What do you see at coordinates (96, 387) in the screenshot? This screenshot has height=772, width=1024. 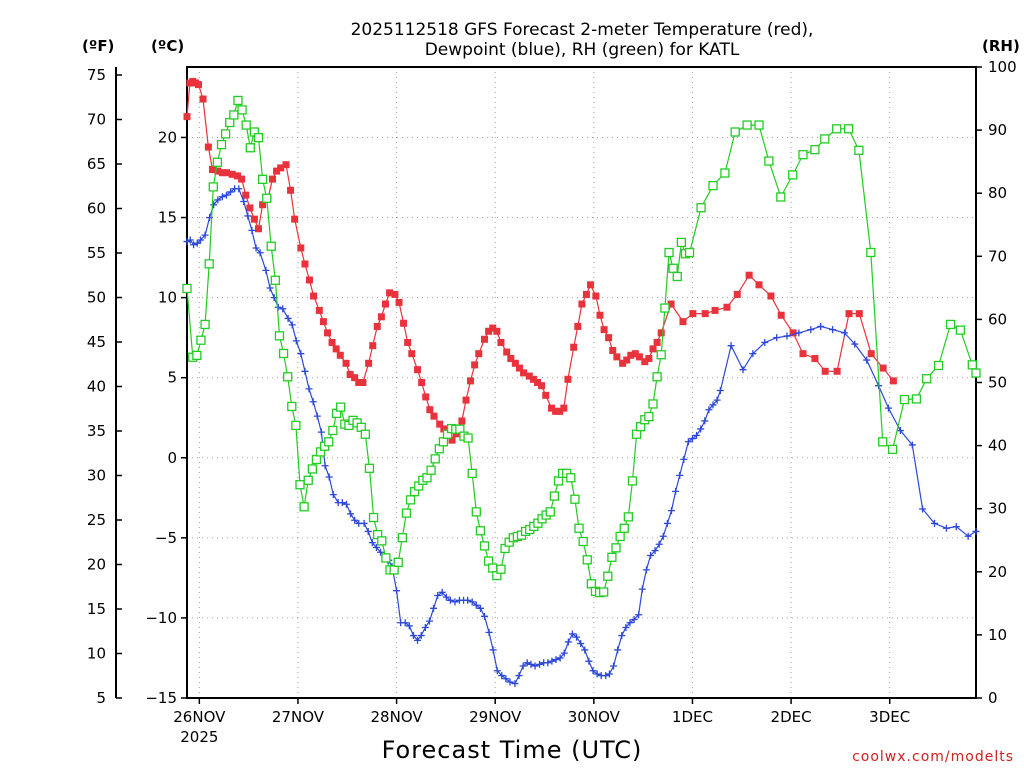 I see `fahrenheit-tick-label: 40` at bounding box center [96, 387].